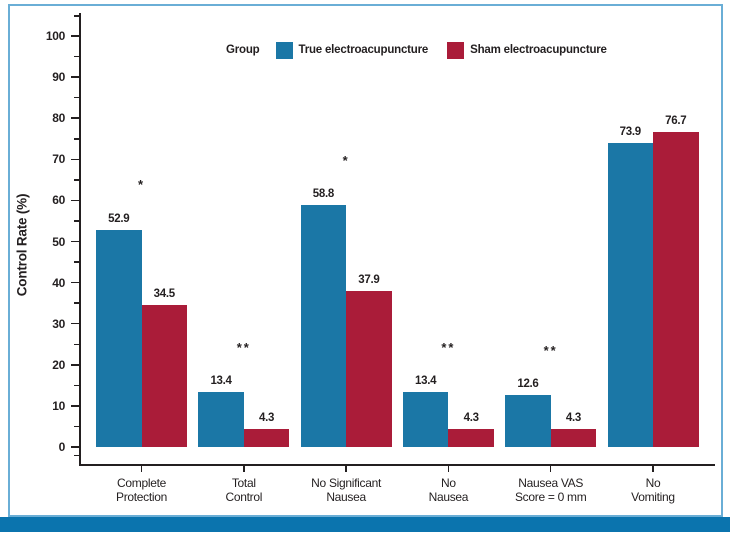 Image resolution: width=730 pixels, height=536 pixels. Describe the element at coordinates (58, 241) in the screenshot. I see `y-tick-label: 50` at that location.